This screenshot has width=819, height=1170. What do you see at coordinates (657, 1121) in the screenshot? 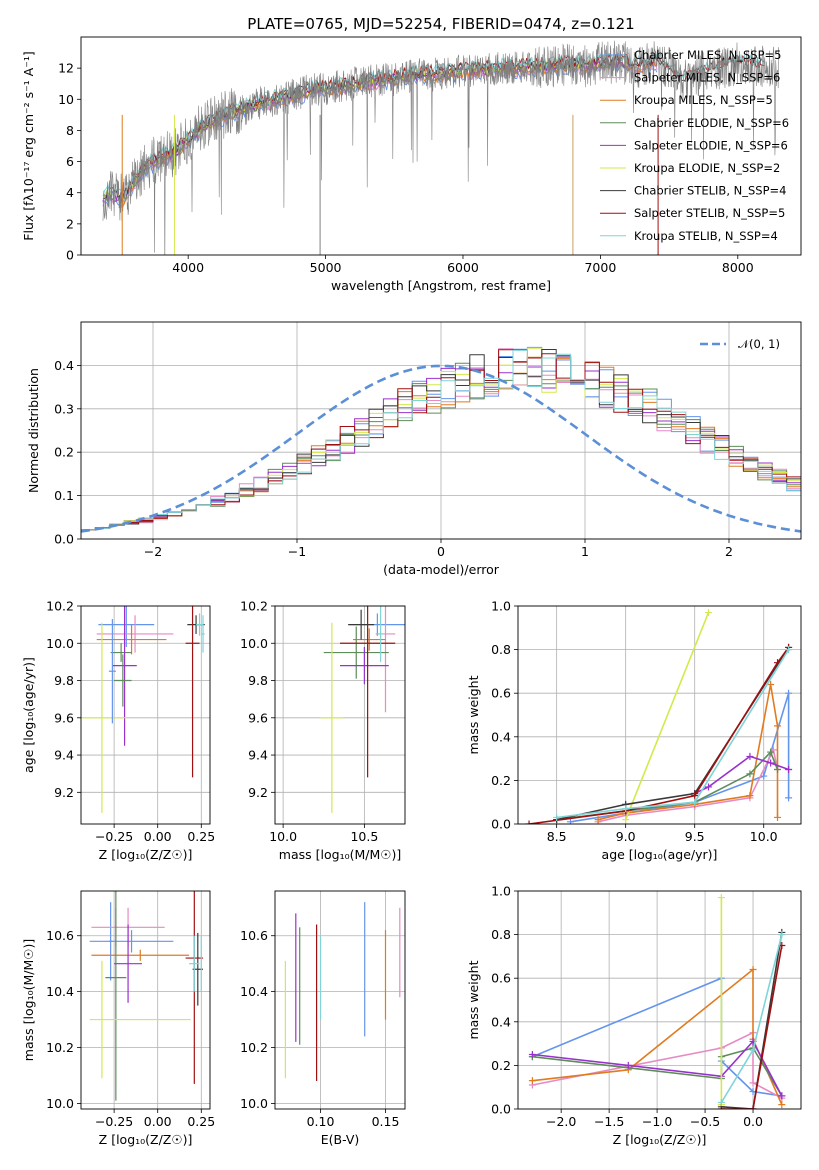
I see `x-tick-label: −1.0` at bounding box center [657, 1121].